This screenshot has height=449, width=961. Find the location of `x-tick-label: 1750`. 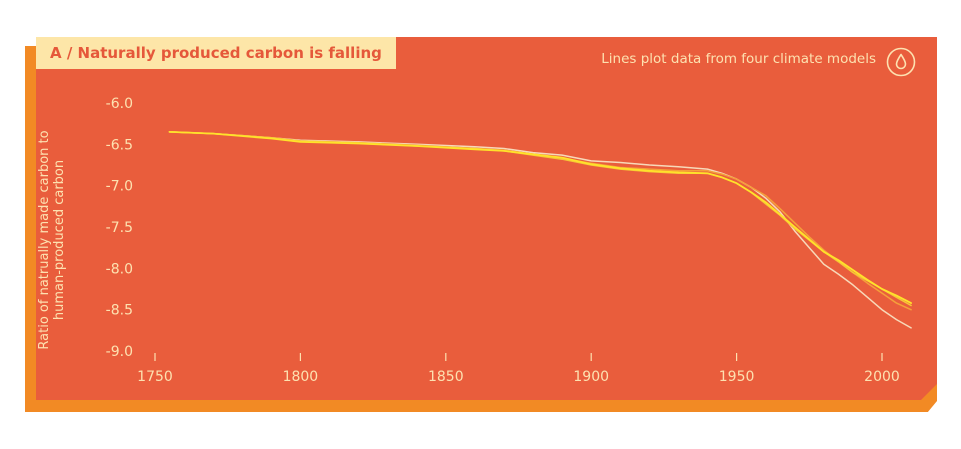

x-tick-label: 1750 is located at coordinates (155, 377).